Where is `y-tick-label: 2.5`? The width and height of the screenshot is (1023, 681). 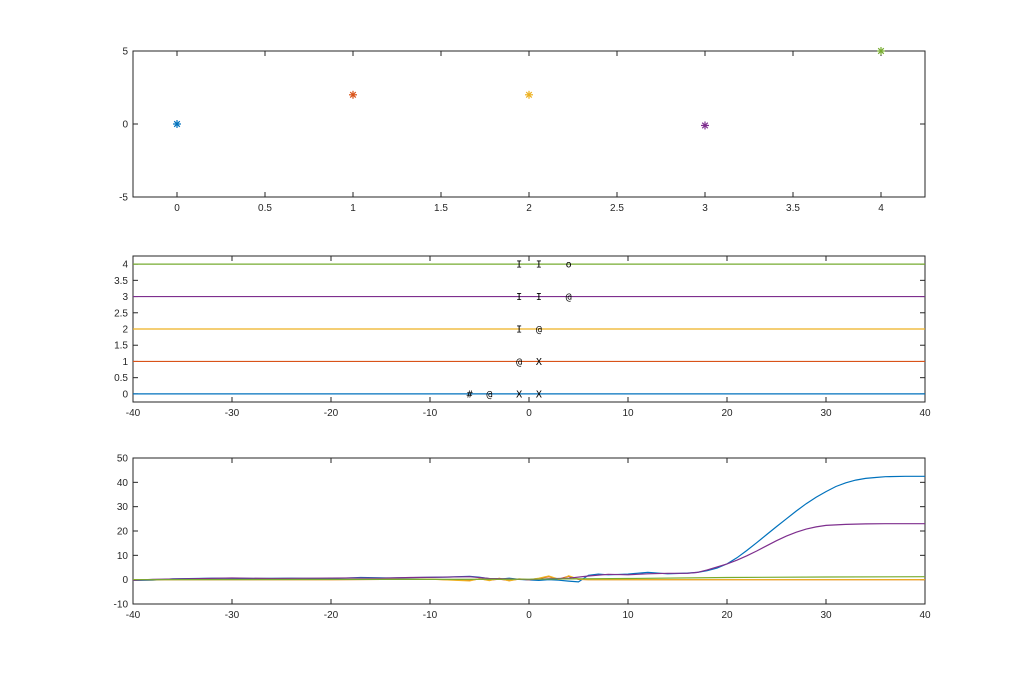 y-tick-label: 2.5 is located at coordinates (121, 313).